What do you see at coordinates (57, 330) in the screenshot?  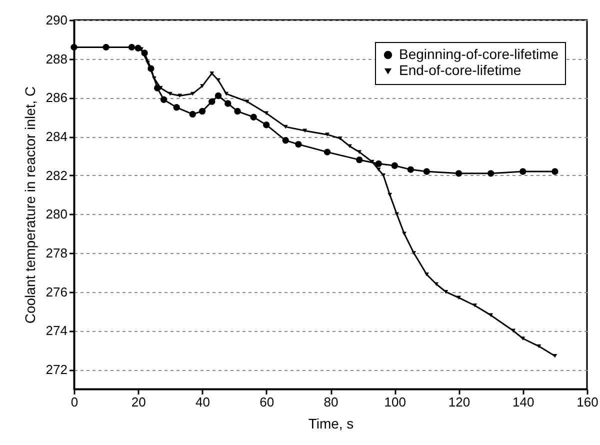 I see `y-tick-label: 274` at bounding box center [57, 330].